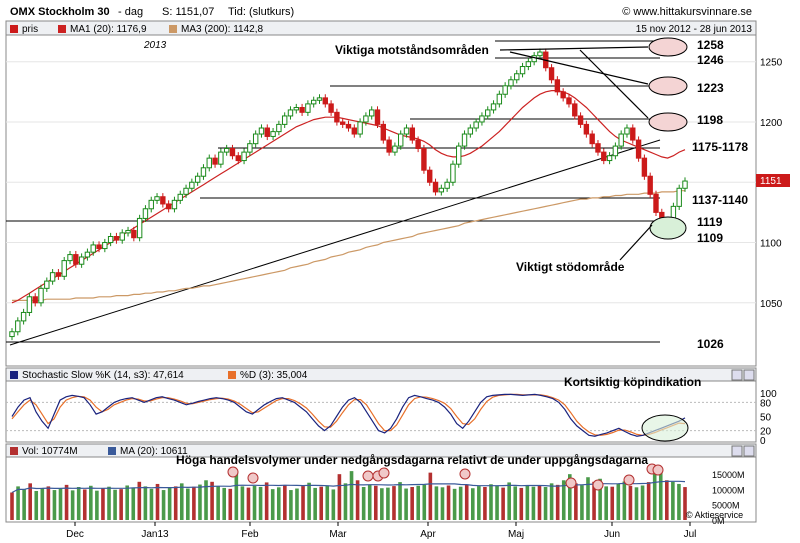 This screenshot has width=800, height=543. I want to click on volume-y-tick: 10000M, so click(728, 490).